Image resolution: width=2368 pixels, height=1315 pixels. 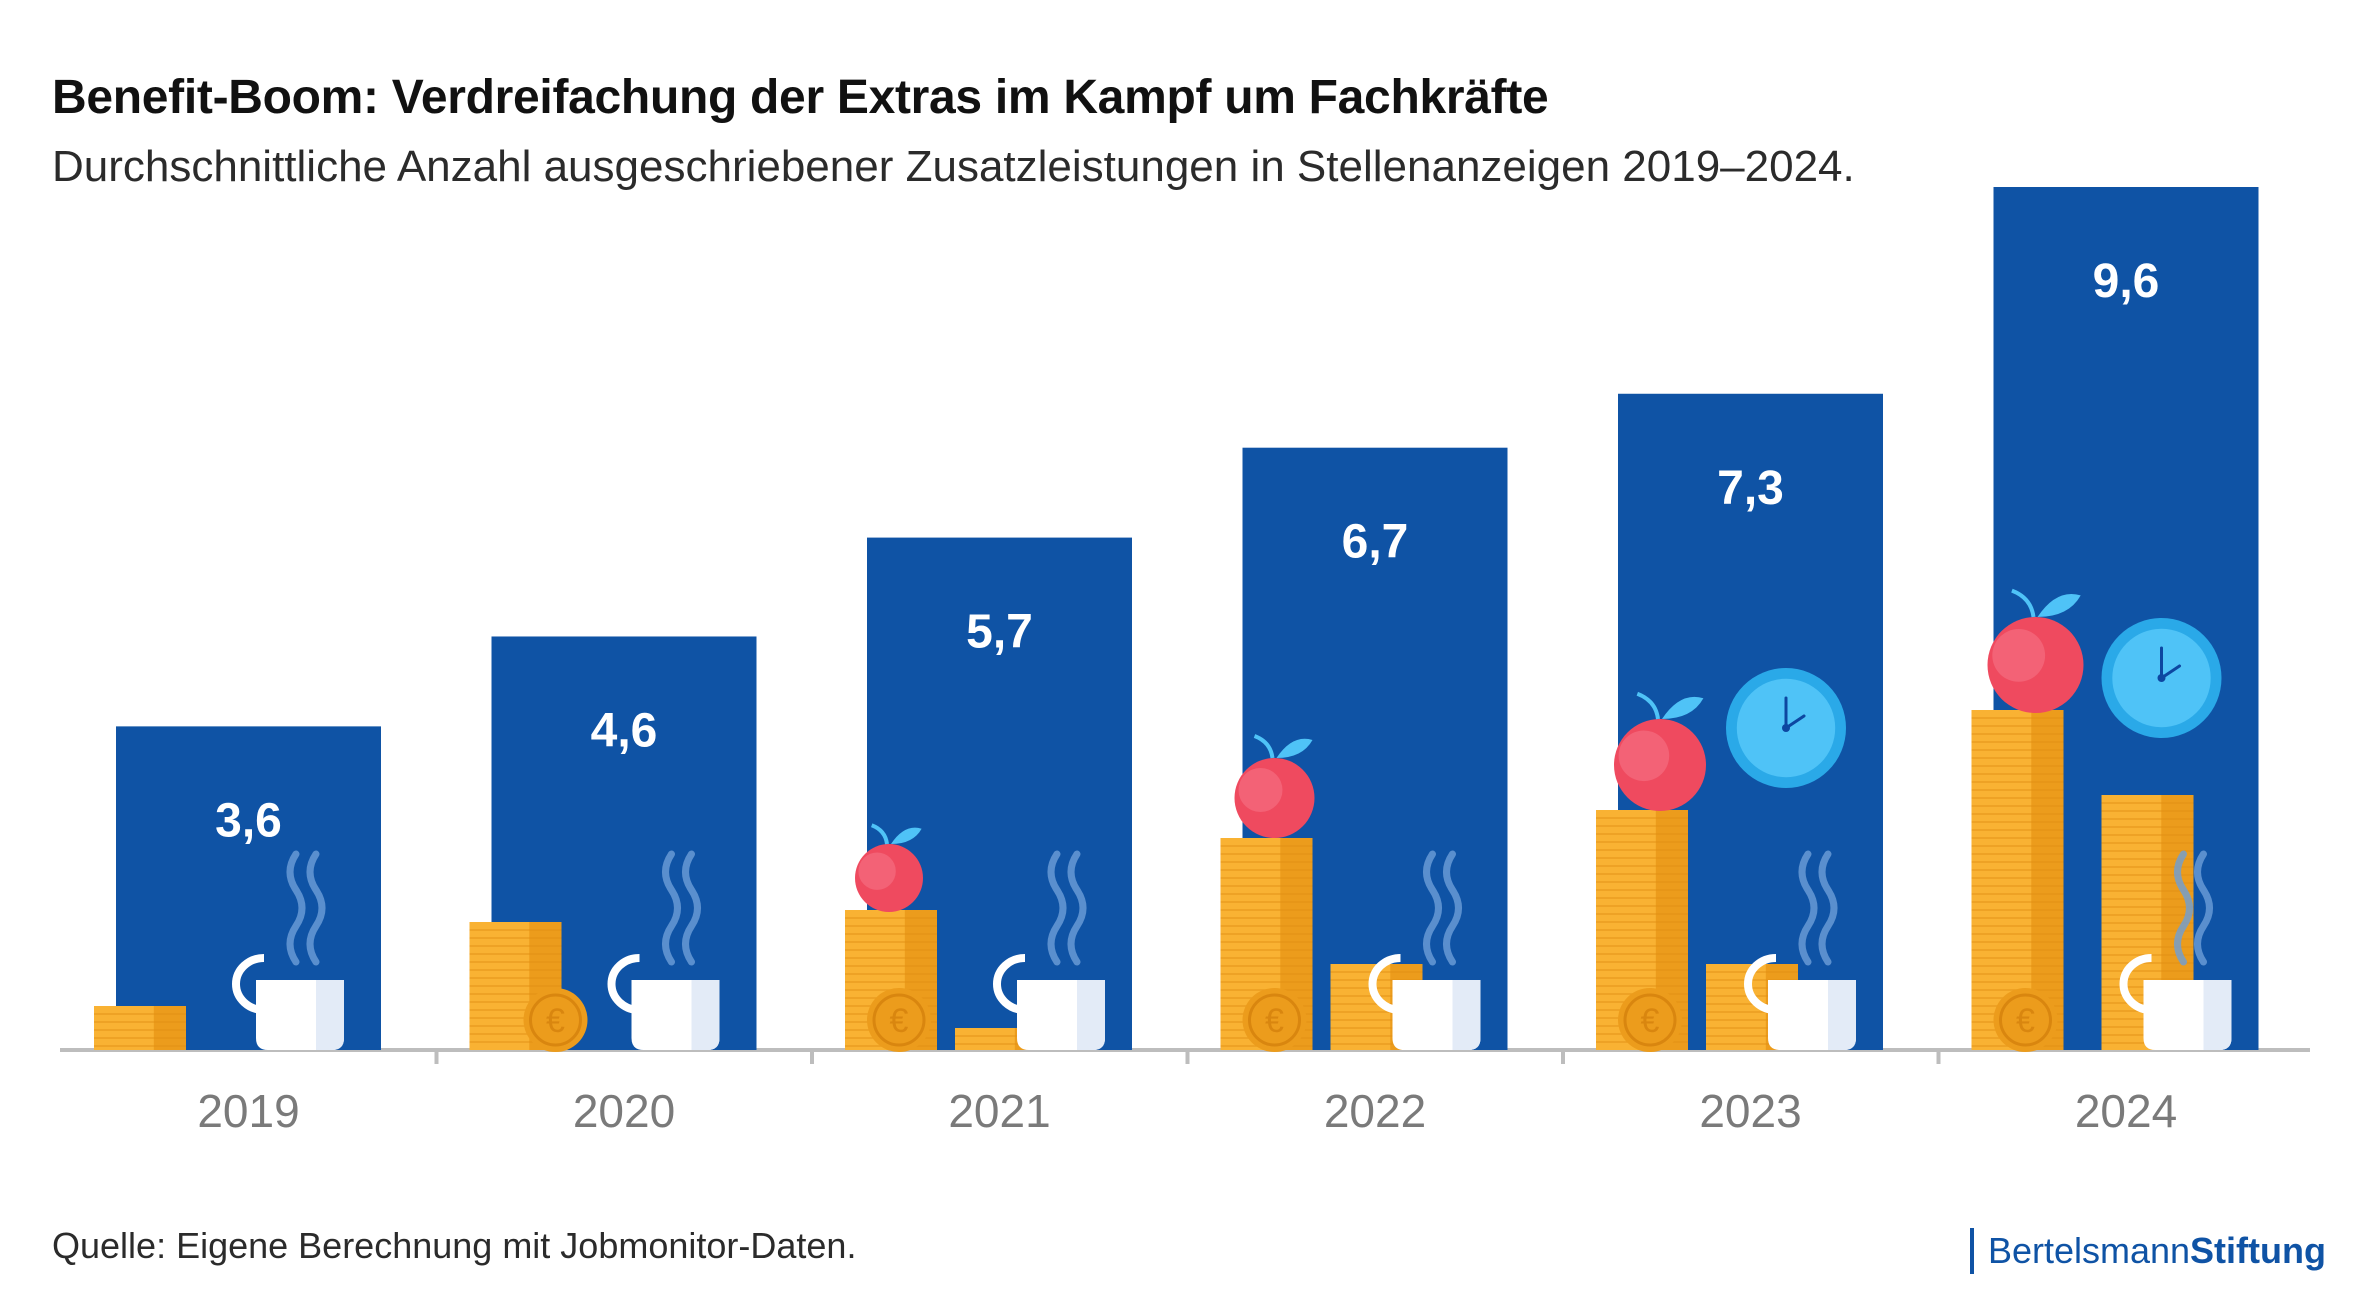 What do you see at coordinates (2126, 281) in the screenshot?
I see `bar-value-label: 9,6` at bounding box center [2126, 281].